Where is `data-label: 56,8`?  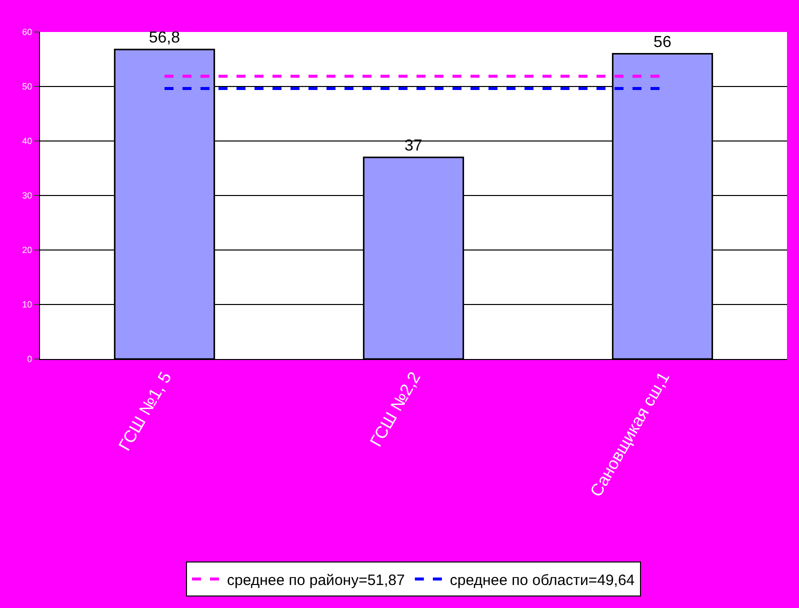
data-label: 56,8 is located at coordinates (164, 37).